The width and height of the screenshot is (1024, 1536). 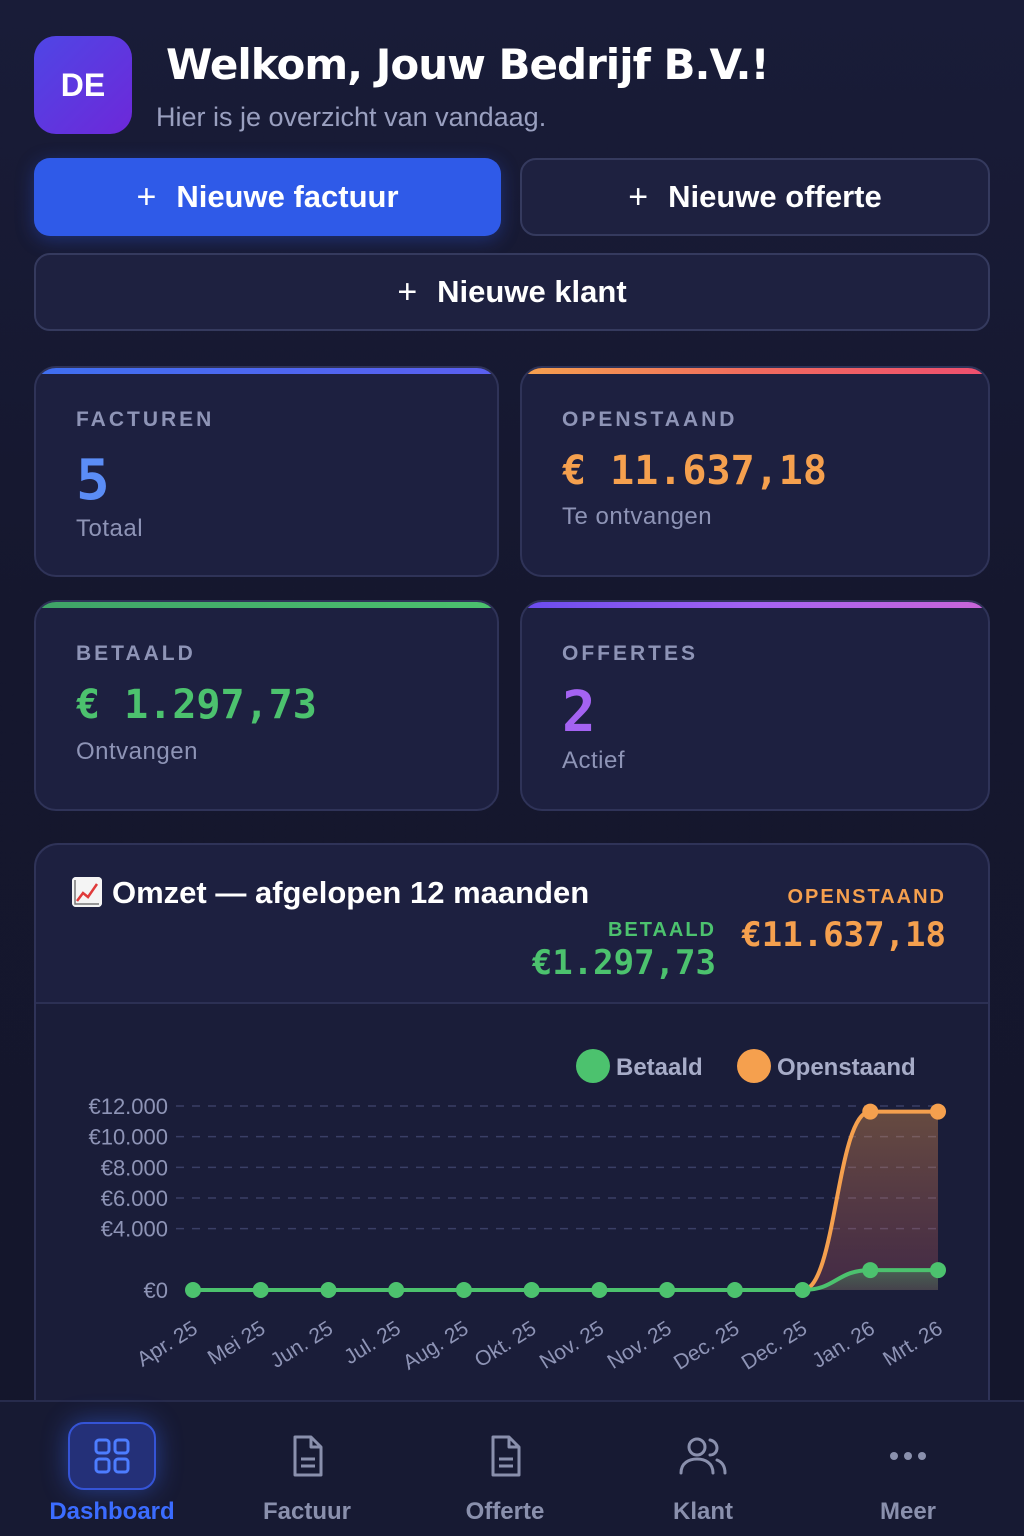 What do you see at coordinates (196, 705) in the screenshot?
I see `stat-value: € 1.297,73` at bounding box center [196, 705].